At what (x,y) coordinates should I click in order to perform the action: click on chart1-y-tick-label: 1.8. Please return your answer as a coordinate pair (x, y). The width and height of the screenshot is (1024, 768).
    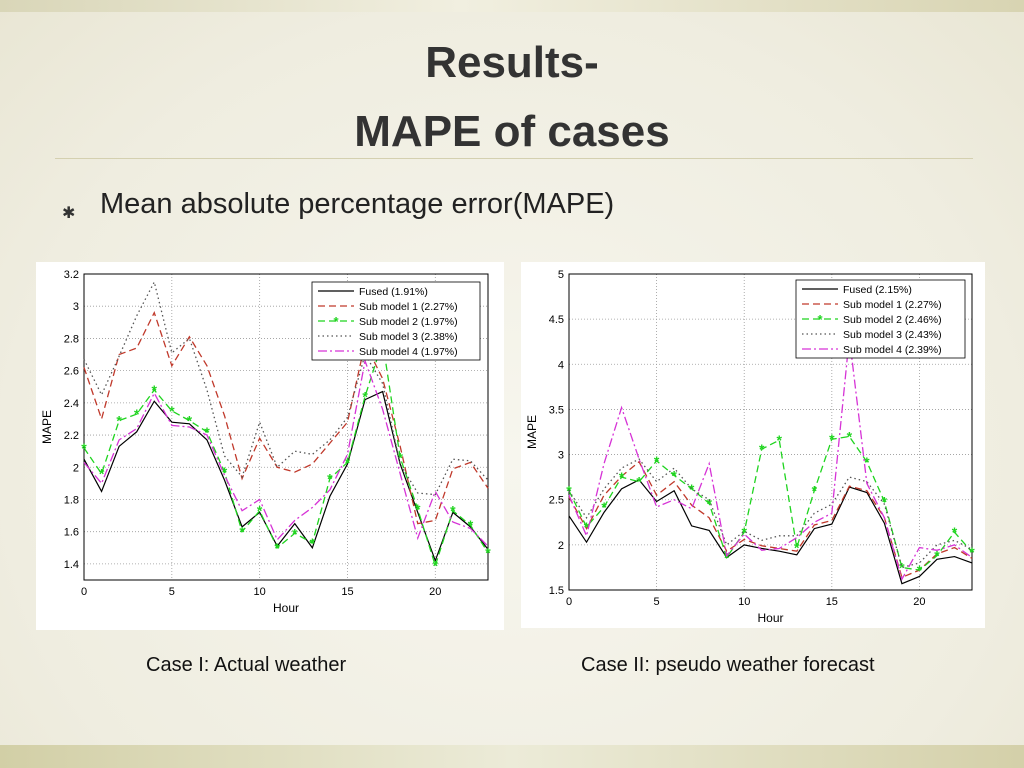
    Looking at the image, I should click on (71, 500).